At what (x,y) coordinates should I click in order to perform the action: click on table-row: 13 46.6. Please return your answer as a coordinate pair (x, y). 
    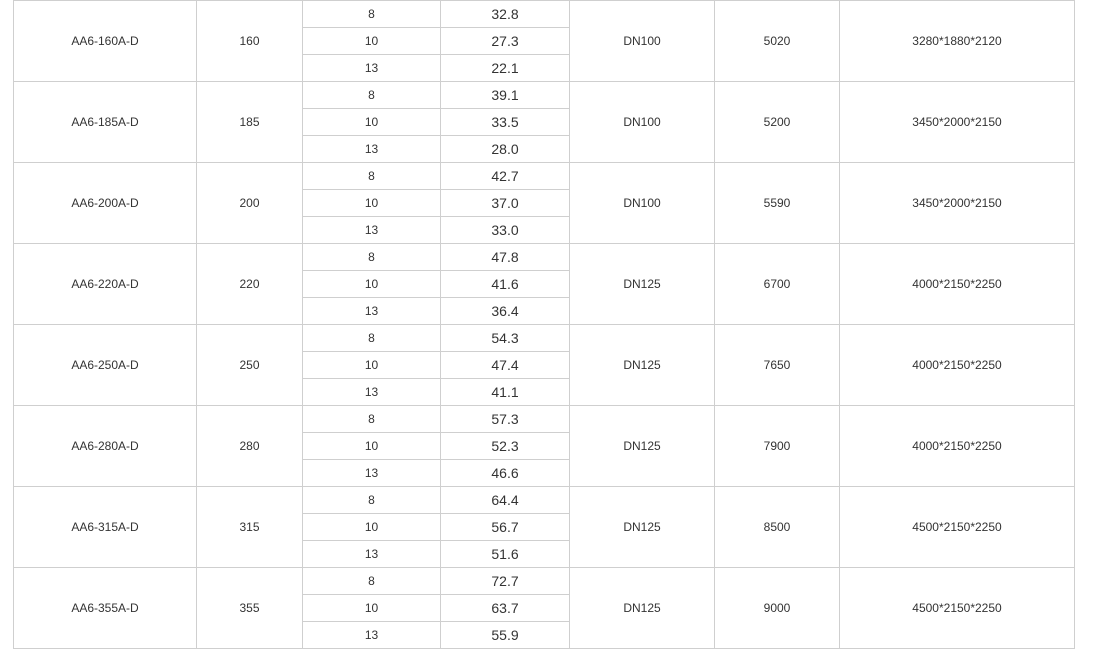
    Looking at the image, I should click on (544, 473).